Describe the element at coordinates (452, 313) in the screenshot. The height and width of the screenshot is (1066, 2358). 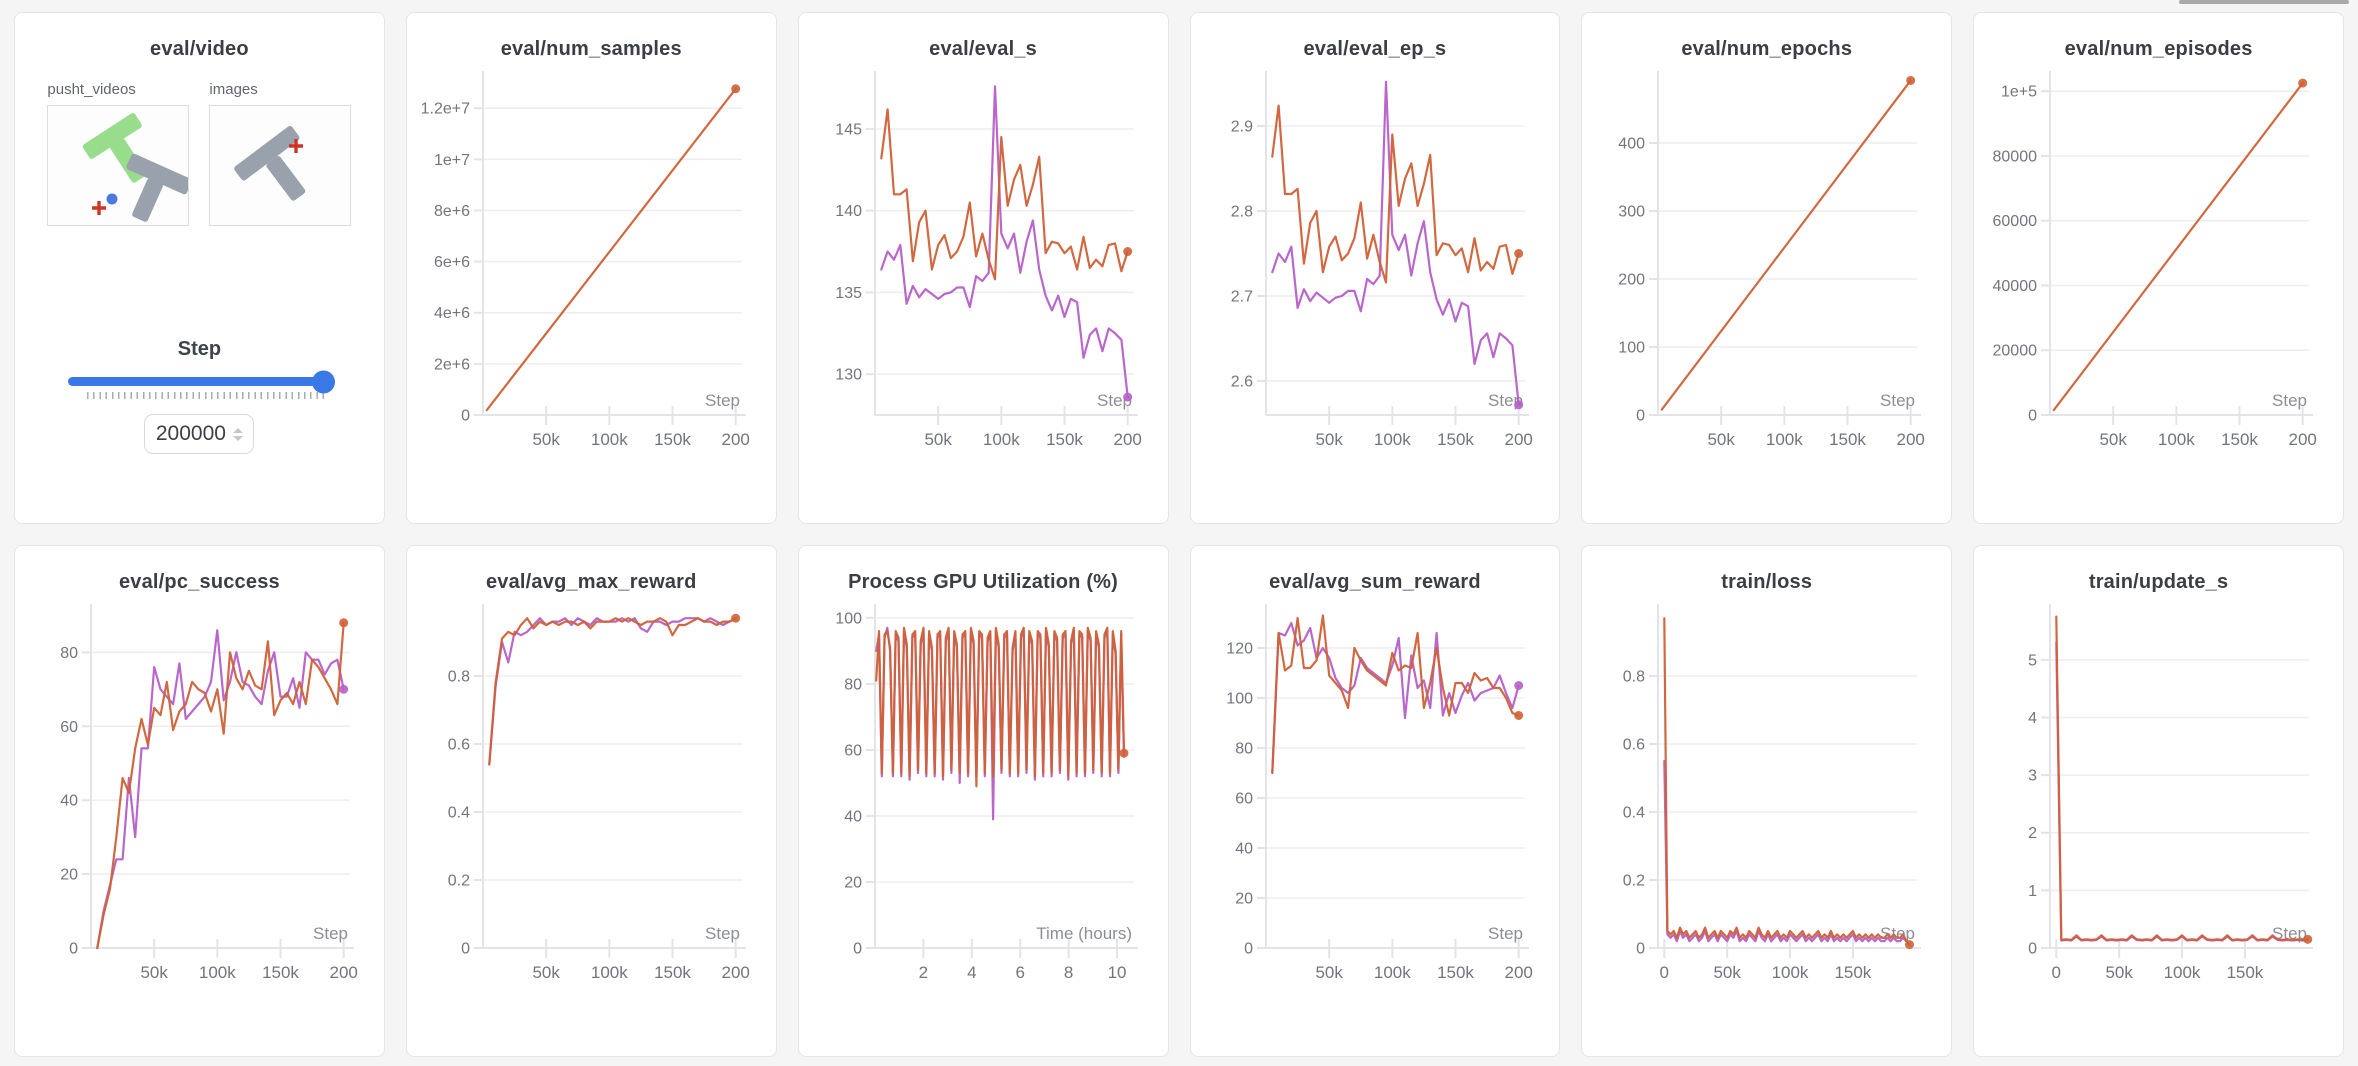
I see `svg-text: 4e+6` at that location.